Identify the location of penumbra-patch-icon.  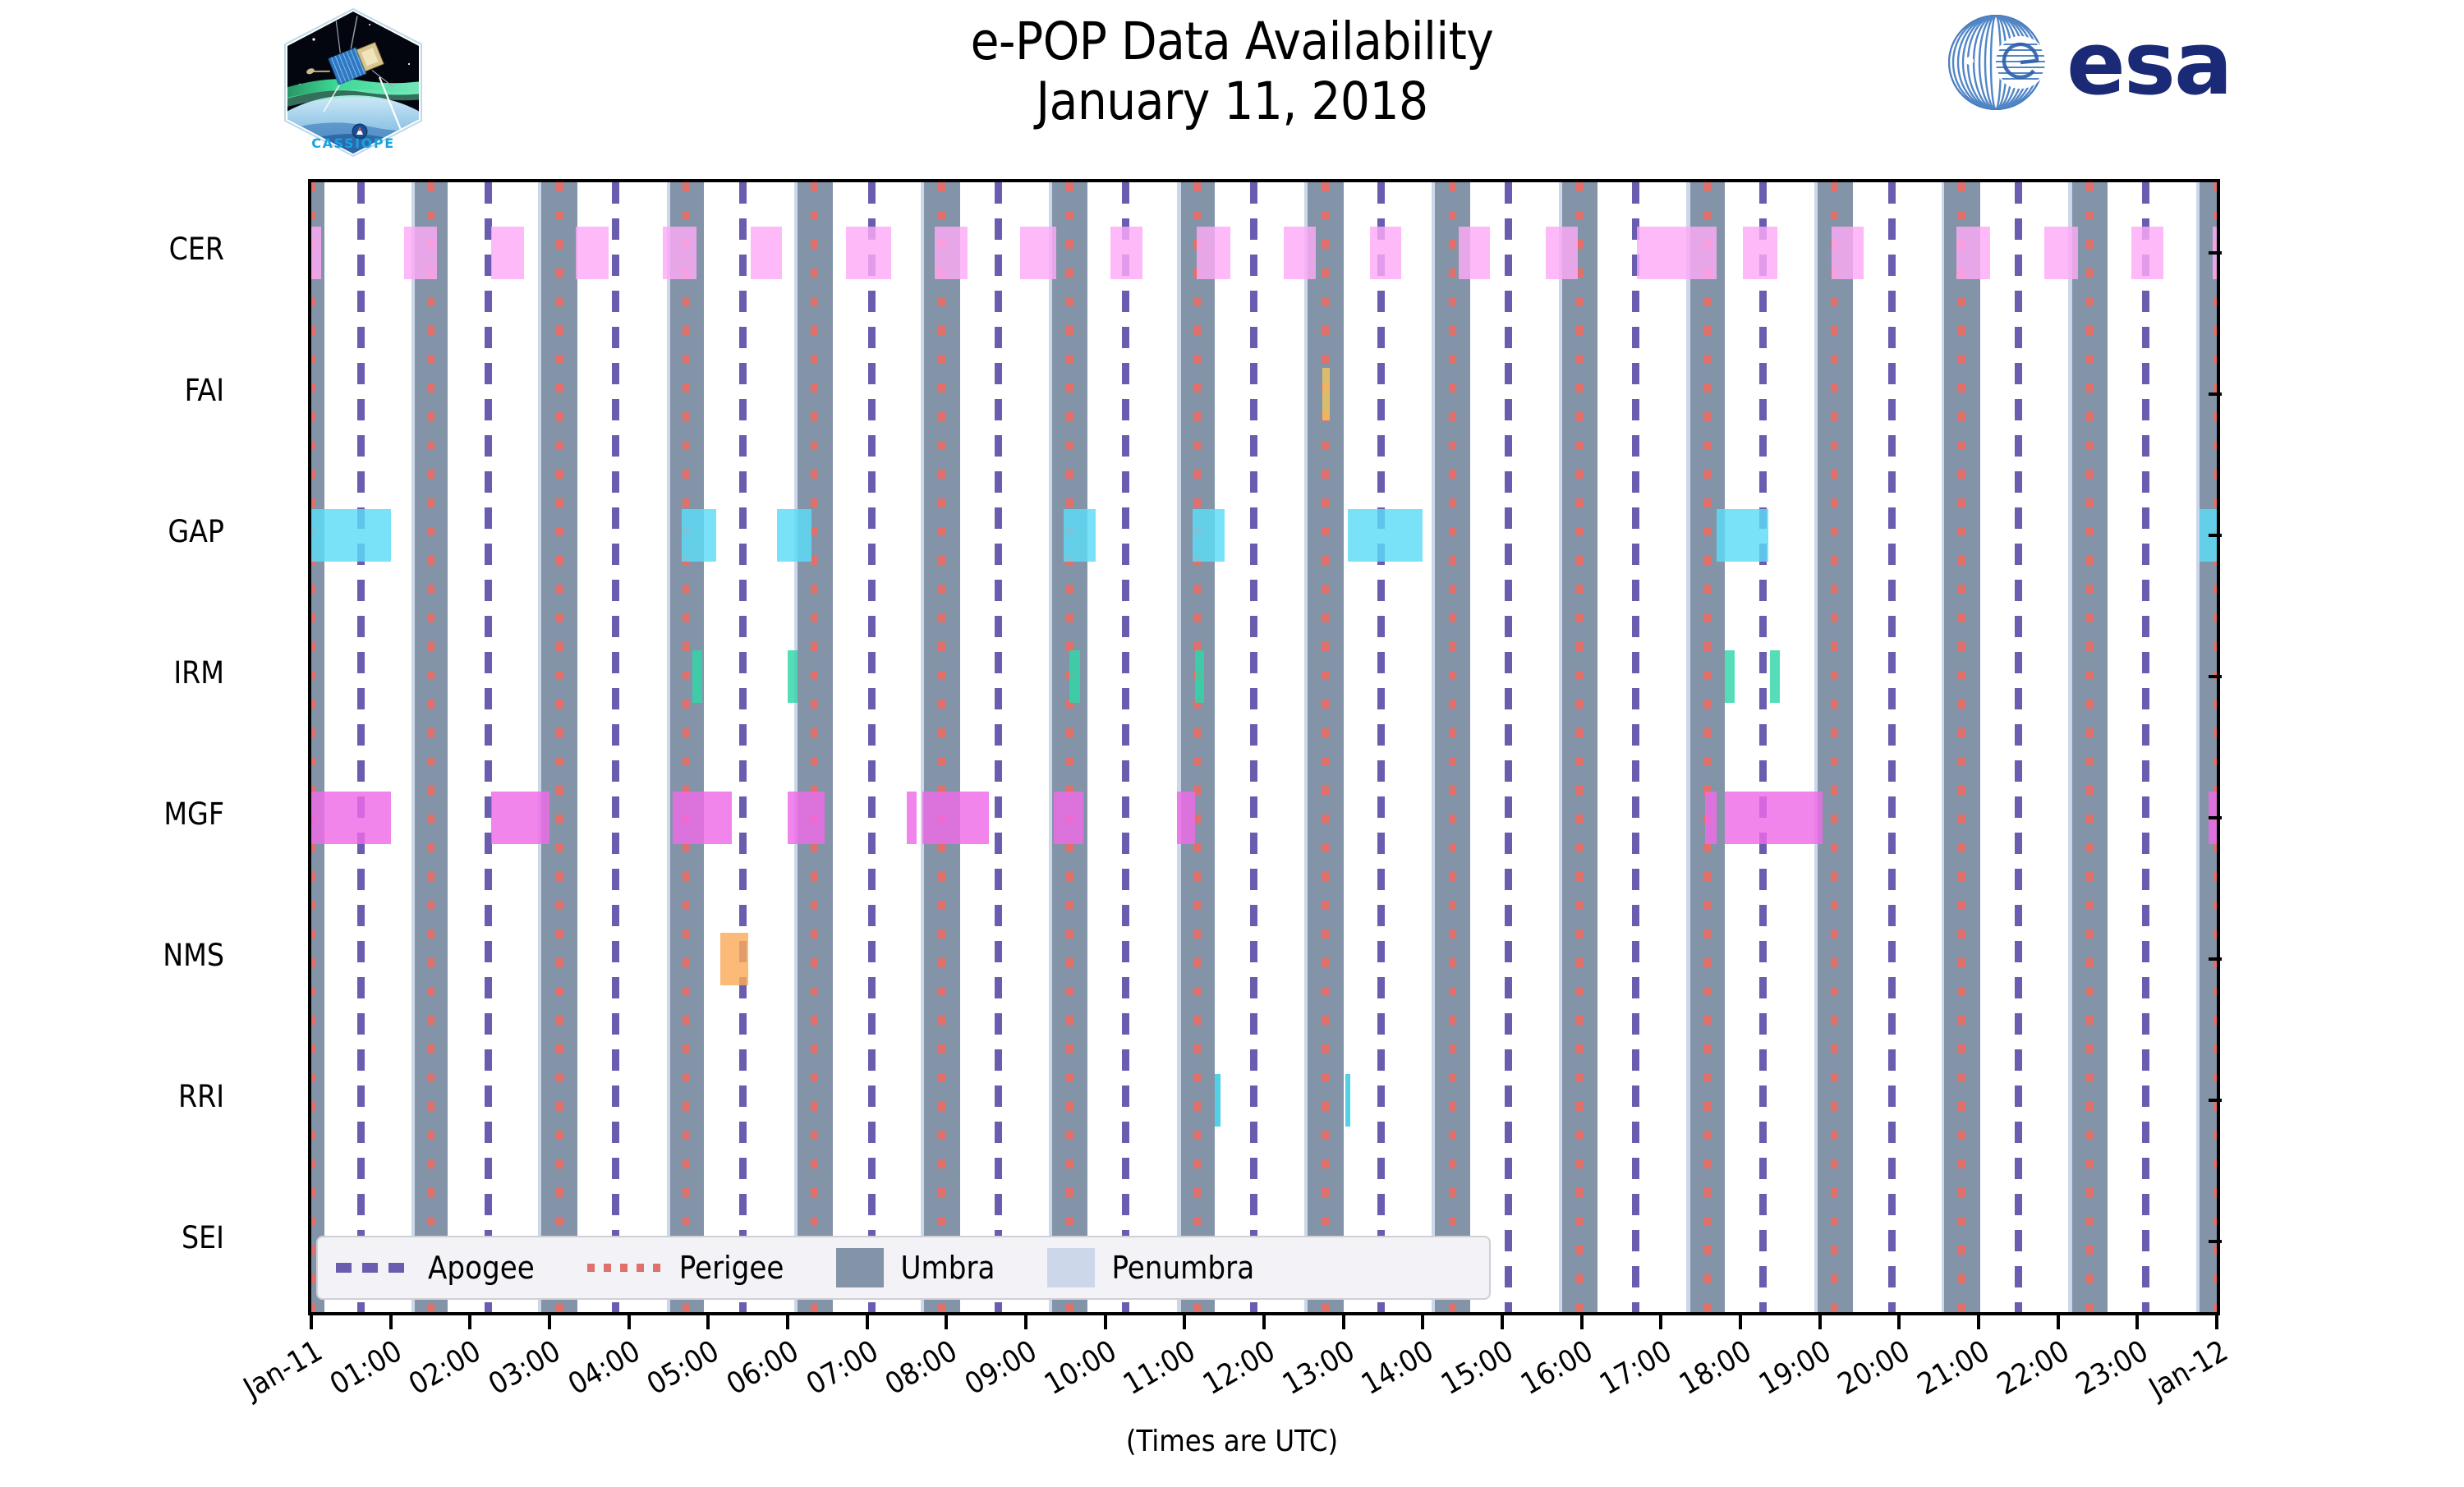
(1071, 1267).